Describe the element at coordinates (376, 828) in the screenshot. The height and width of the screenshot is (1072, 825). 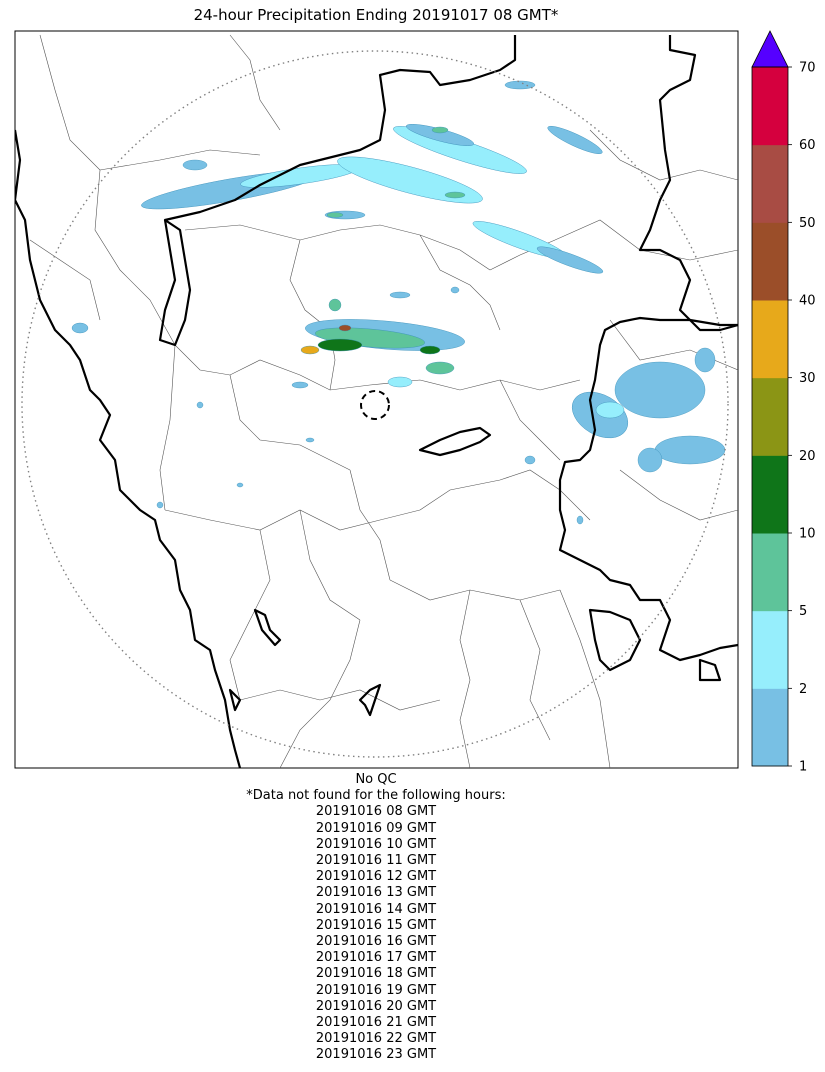
I see `missing-hour-item: 20191016 09 GMT` at that location.